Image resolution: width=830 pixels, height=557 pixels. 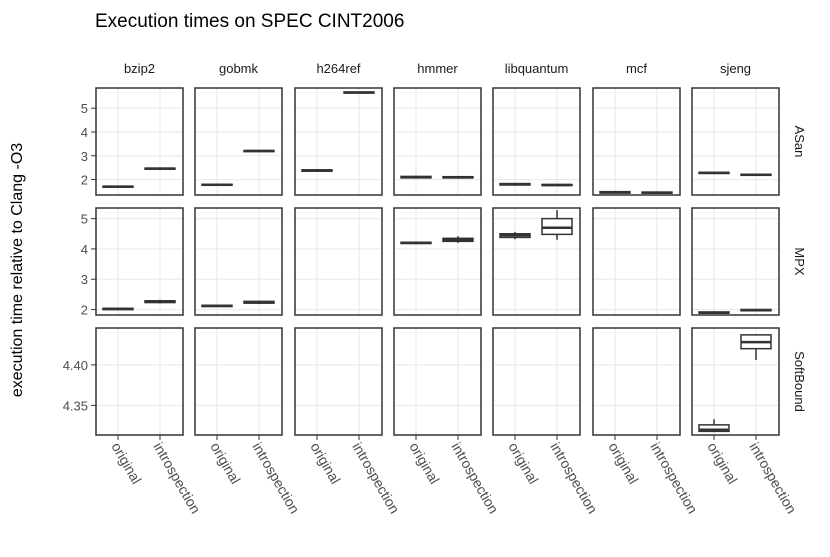 I want to click on facet-row-label: MPX, so click(x=799, y=261).